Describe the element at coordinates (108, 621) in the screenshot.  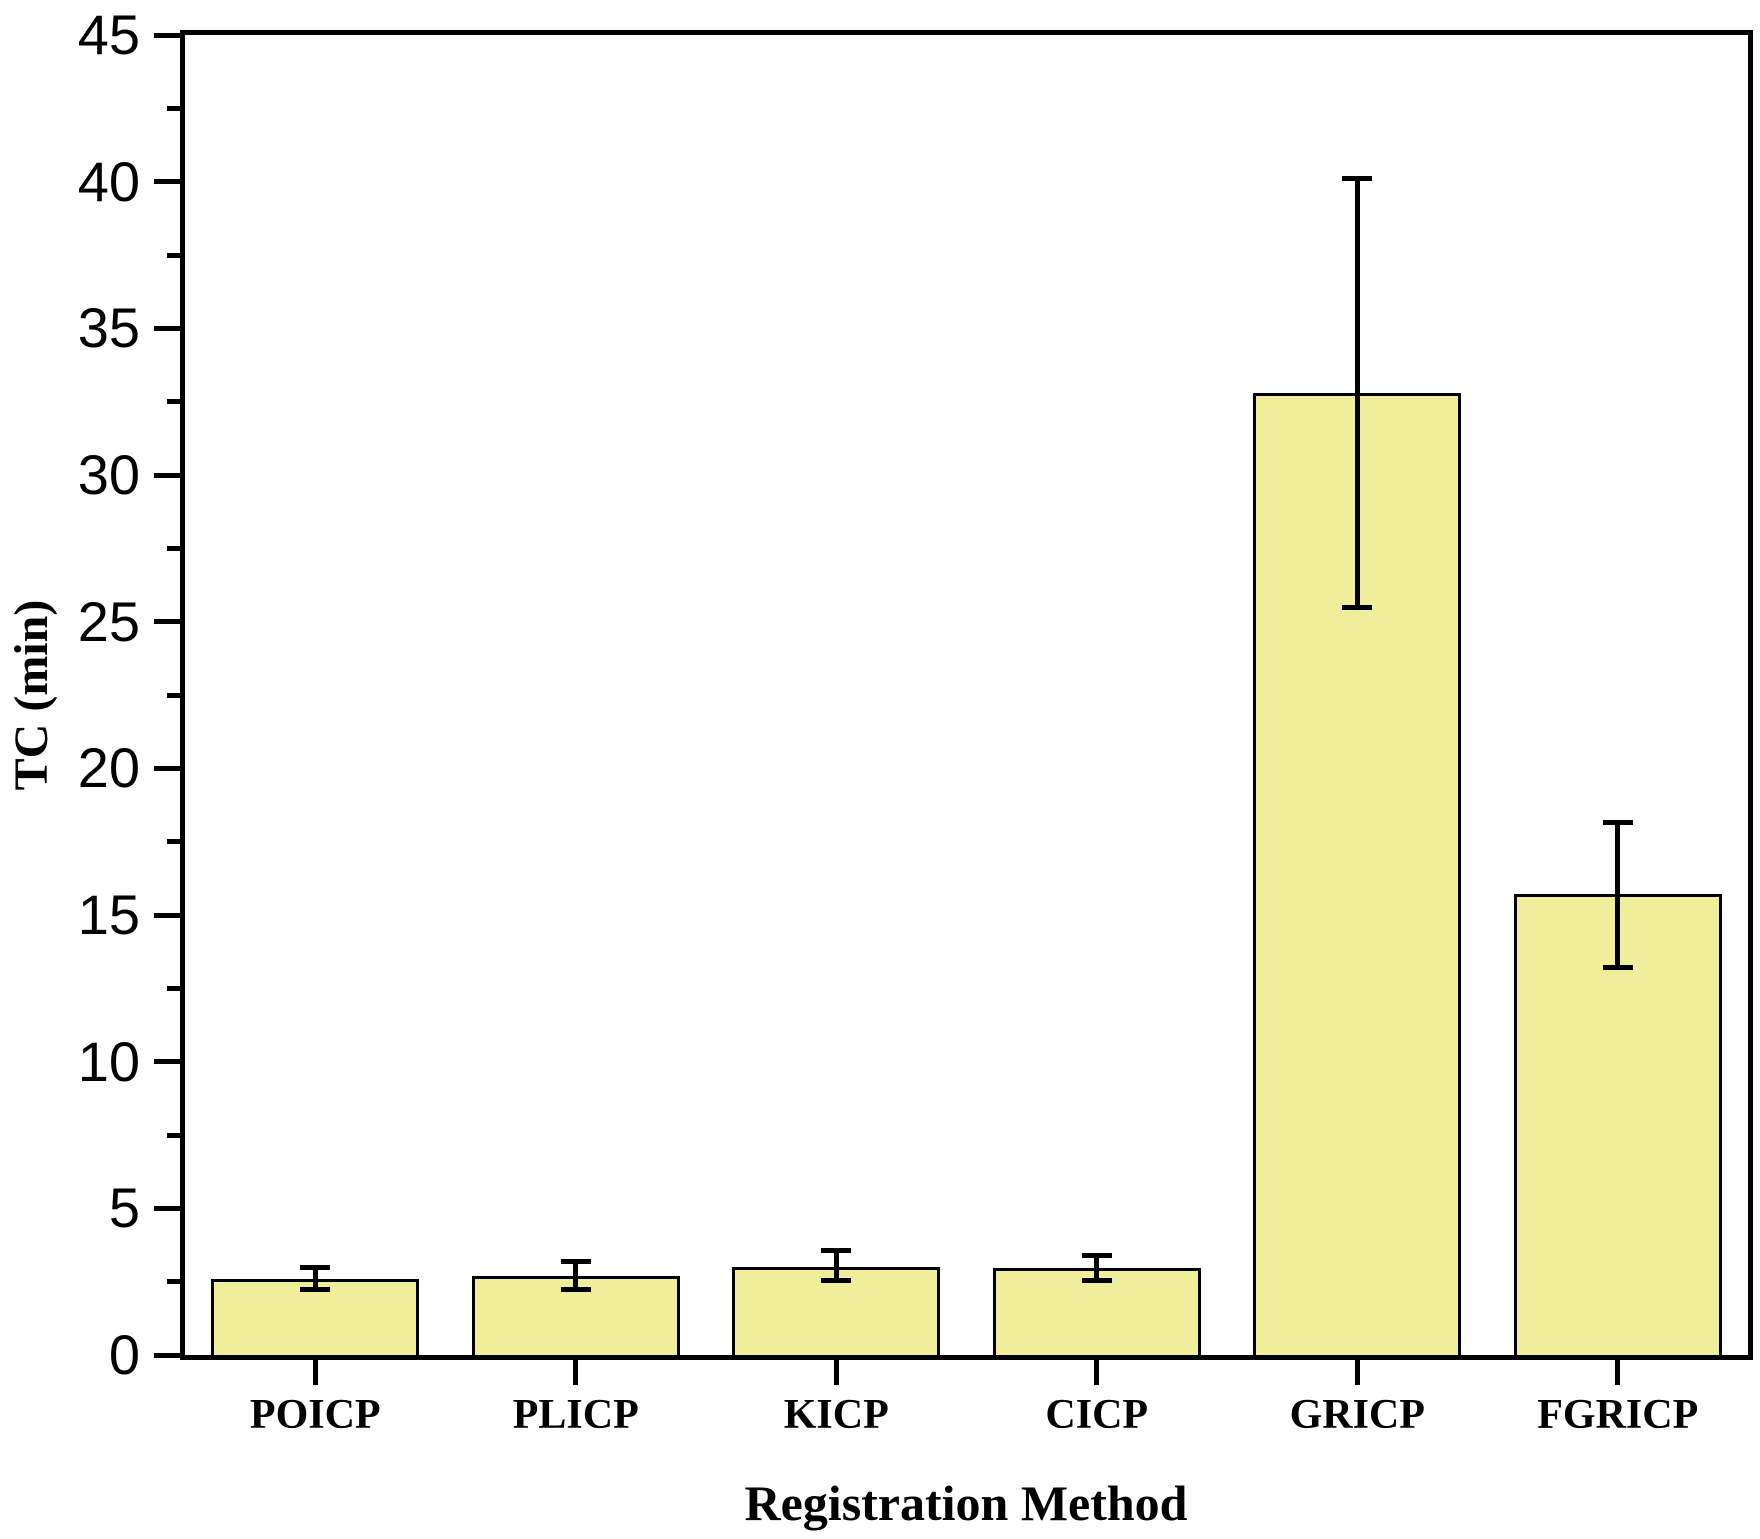
I see `y-tick-label: 25` at that location.